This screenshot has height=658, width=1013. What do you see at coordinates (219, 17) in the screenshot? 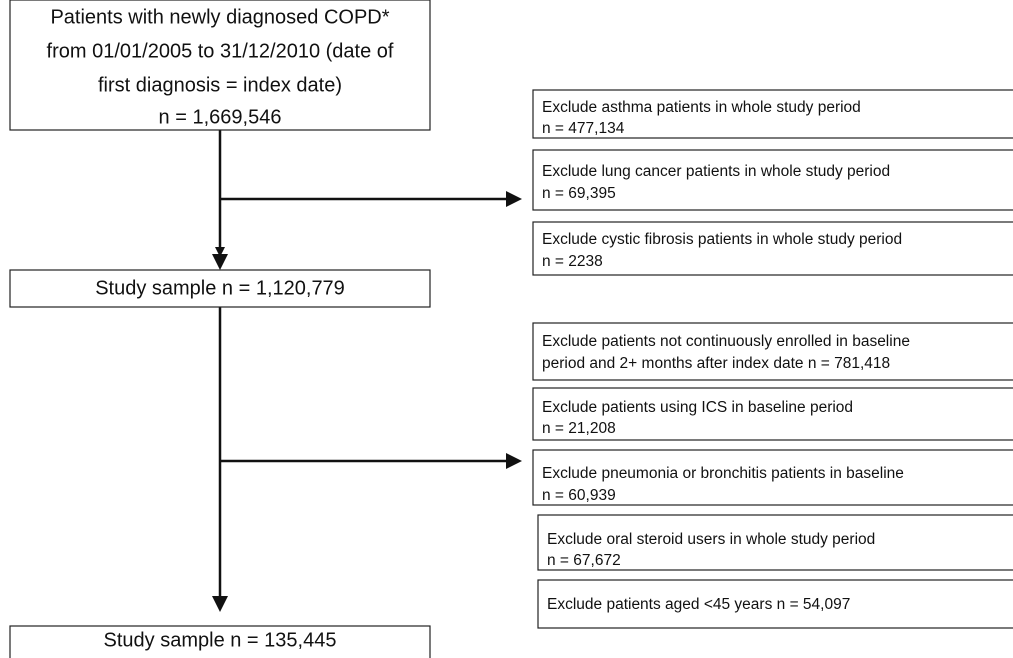
I see `box-text: Patients with newly diagnosed COPD*` at bounding box center [219, 17].